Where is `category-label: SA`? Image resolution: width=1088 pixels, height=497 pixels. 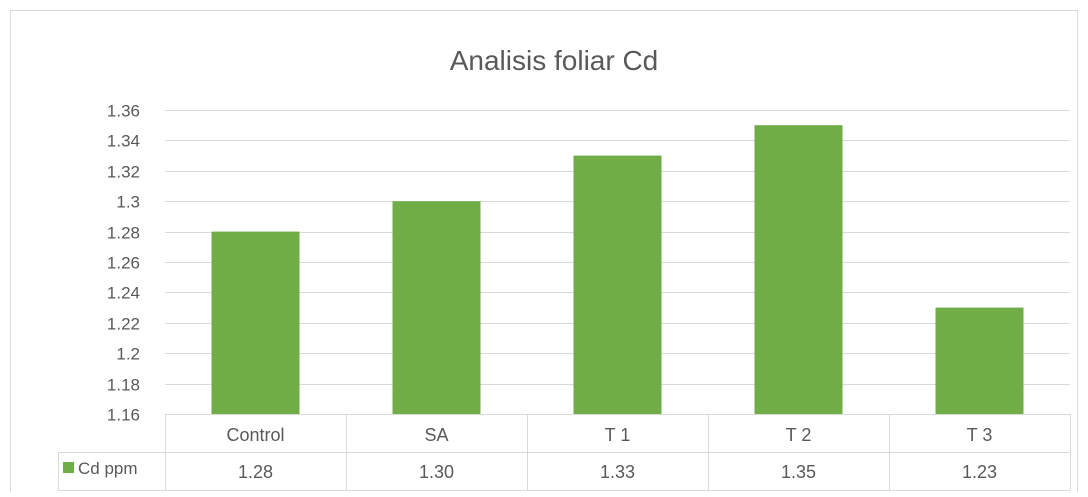 category-label: SA is located at coordinates (436, 435).